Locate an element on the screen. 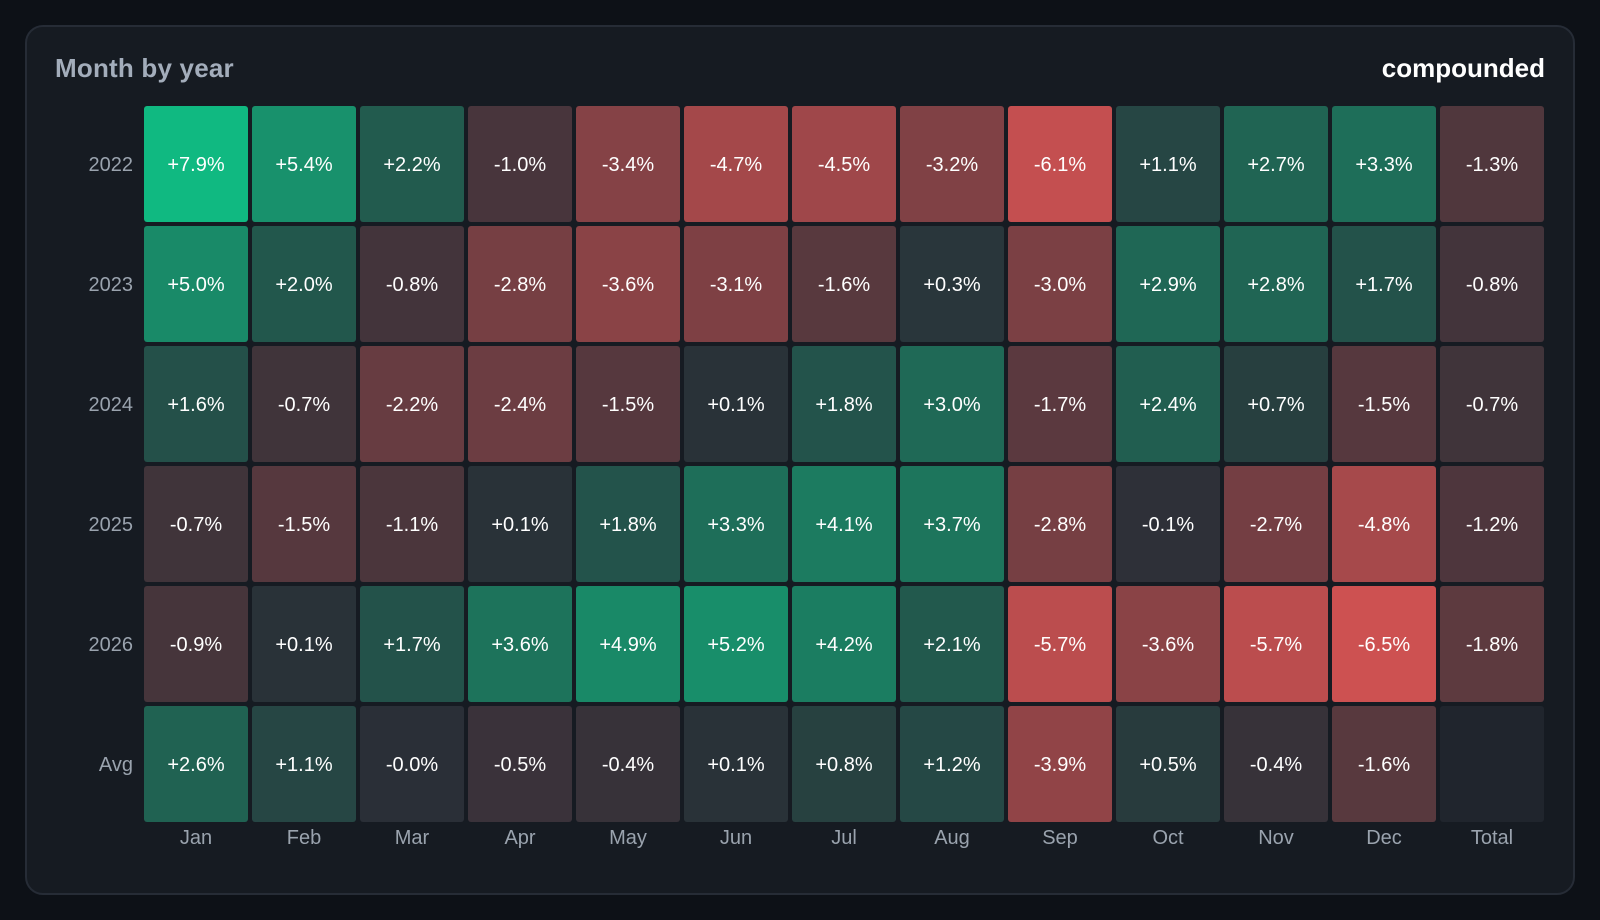 The width and height of the screenshot is (1600, 920). heatmap-cell-label: -0.7% is located at coordinates (304, 405).